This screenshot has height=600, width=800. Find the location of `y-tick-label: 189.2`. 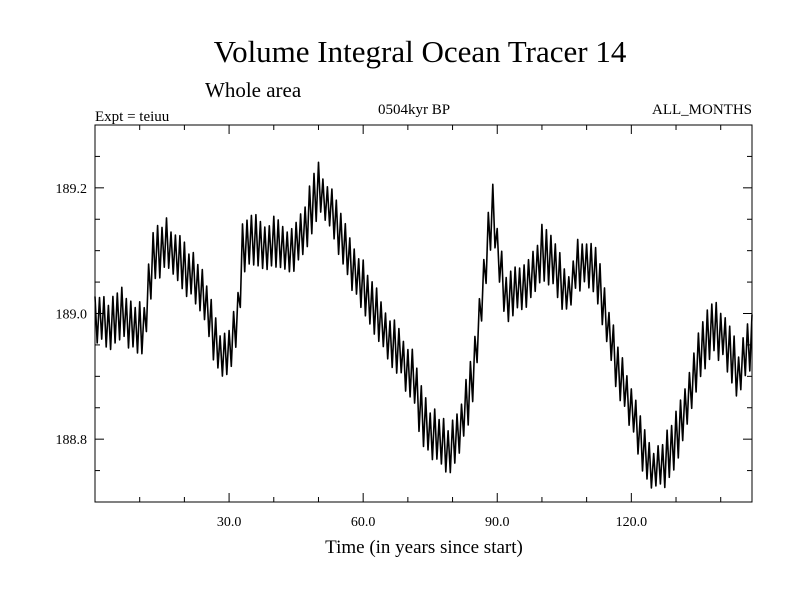

y-tick-label: 189.2 is located at coordinates (72, 189).